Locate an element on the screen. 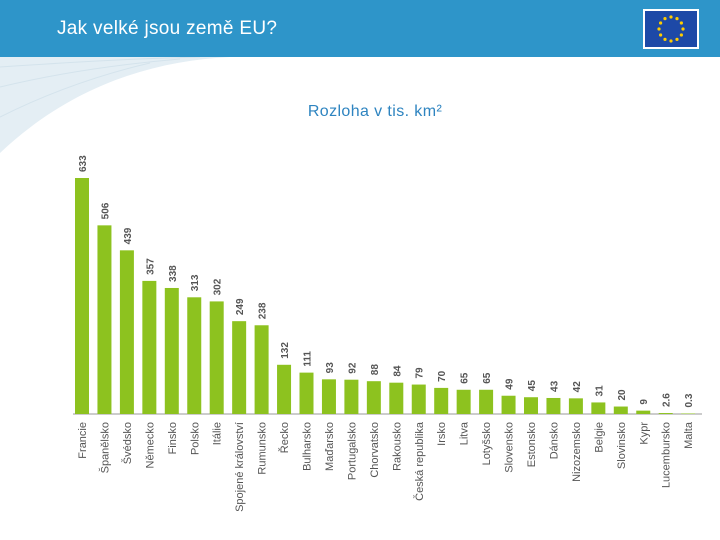 This screenshot has width=720, height=540. category-label: Španělsko is located at coordinates (104, 447).